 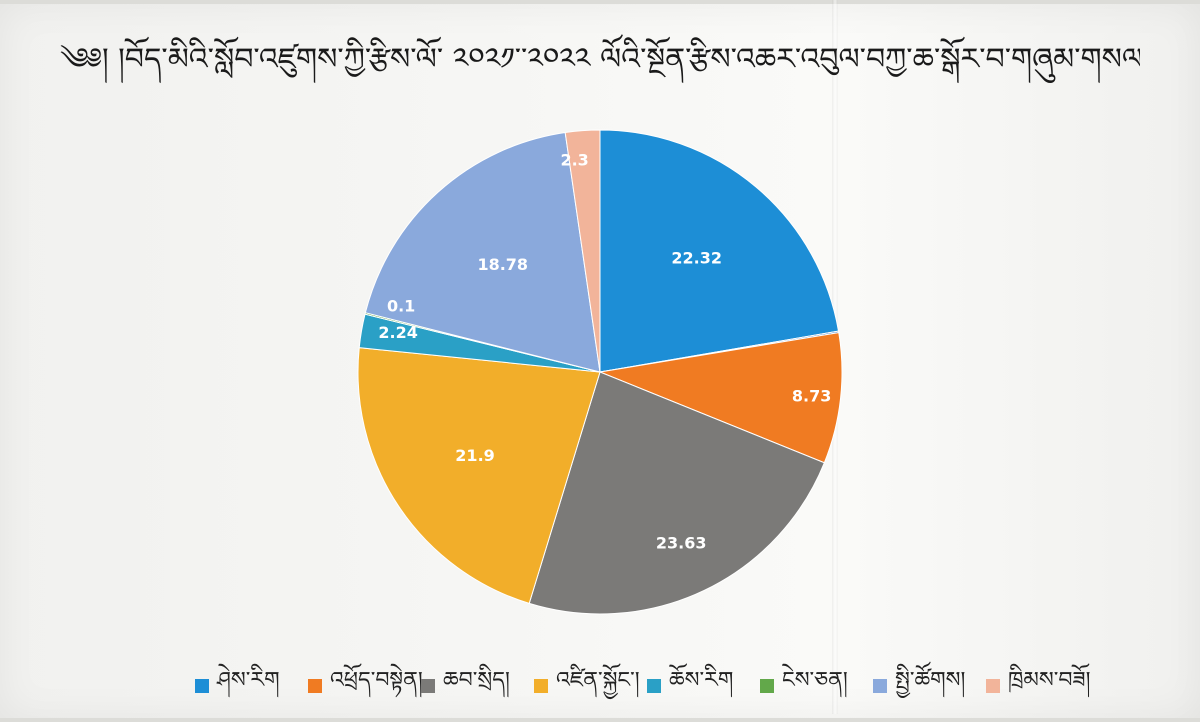 I want to click on legend-label: ཁྲིམས་བཟོ།, so click(x=1049, y=680).